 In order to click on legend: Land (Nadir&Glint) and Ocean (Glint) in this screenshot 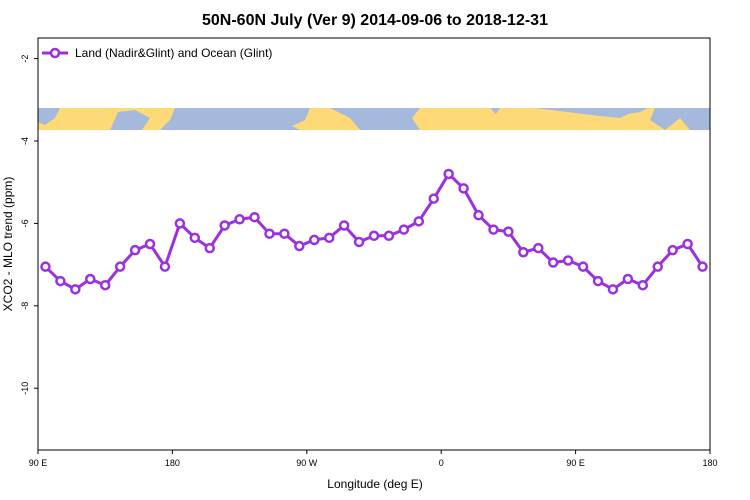, I will do `click(157, 53)`.